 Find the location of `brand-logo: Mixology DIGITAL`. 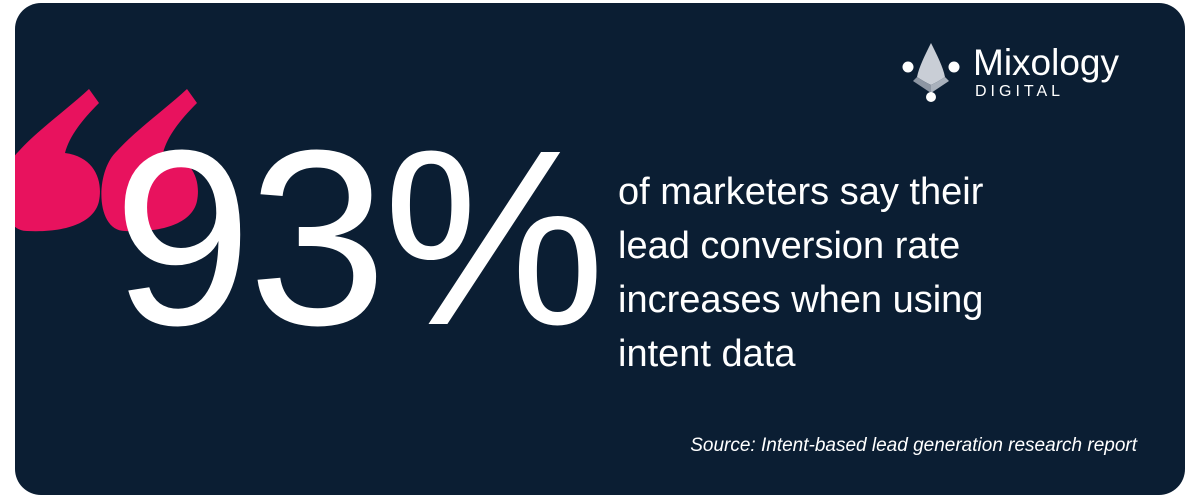

brand-logo: Mixology DIGITAL is located at coordinates (1031, 73).